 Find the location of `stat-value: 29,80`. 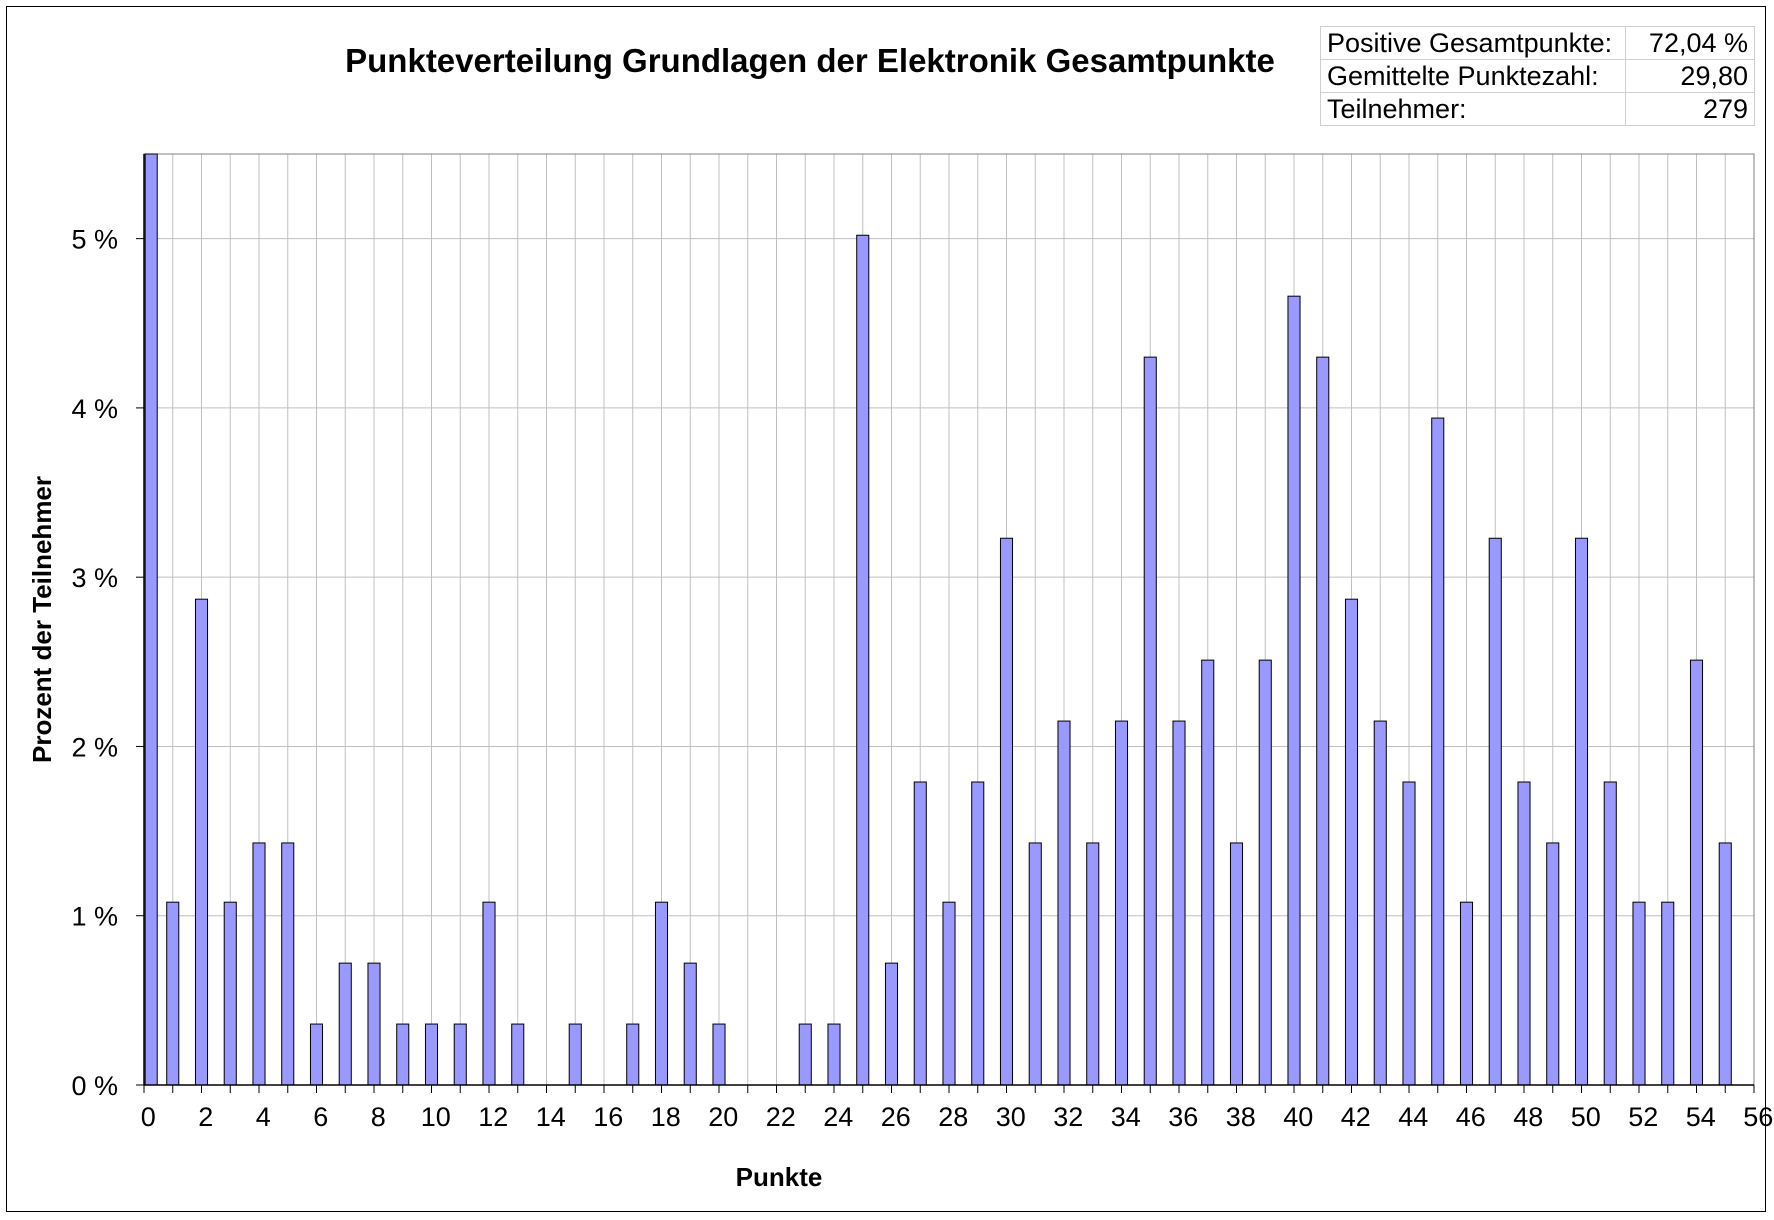

stat-value: 29,80 is located at coordinates (1690, 76).